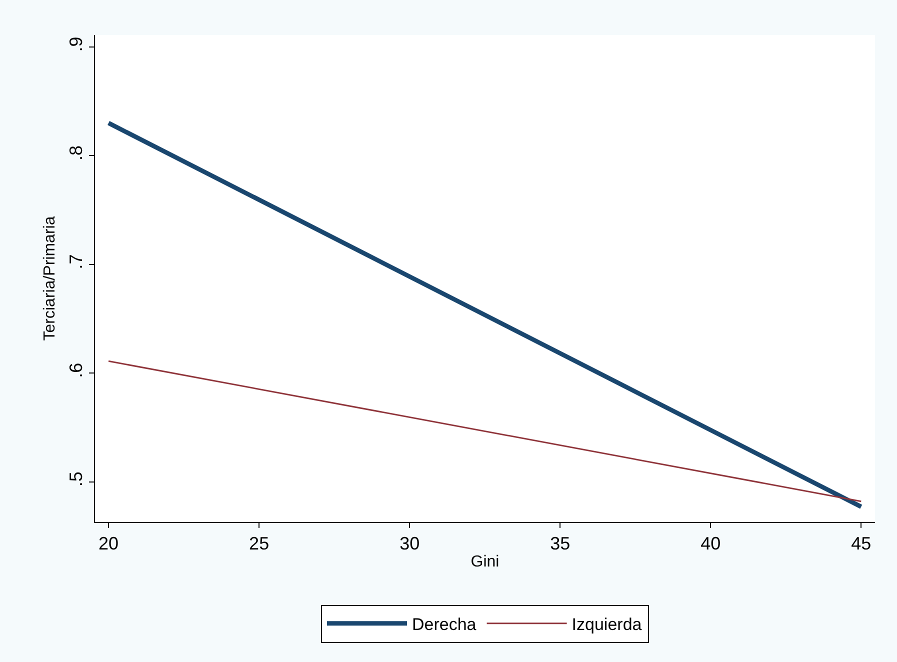  I want to click on y-tick-label: .7, so click(76, 262).